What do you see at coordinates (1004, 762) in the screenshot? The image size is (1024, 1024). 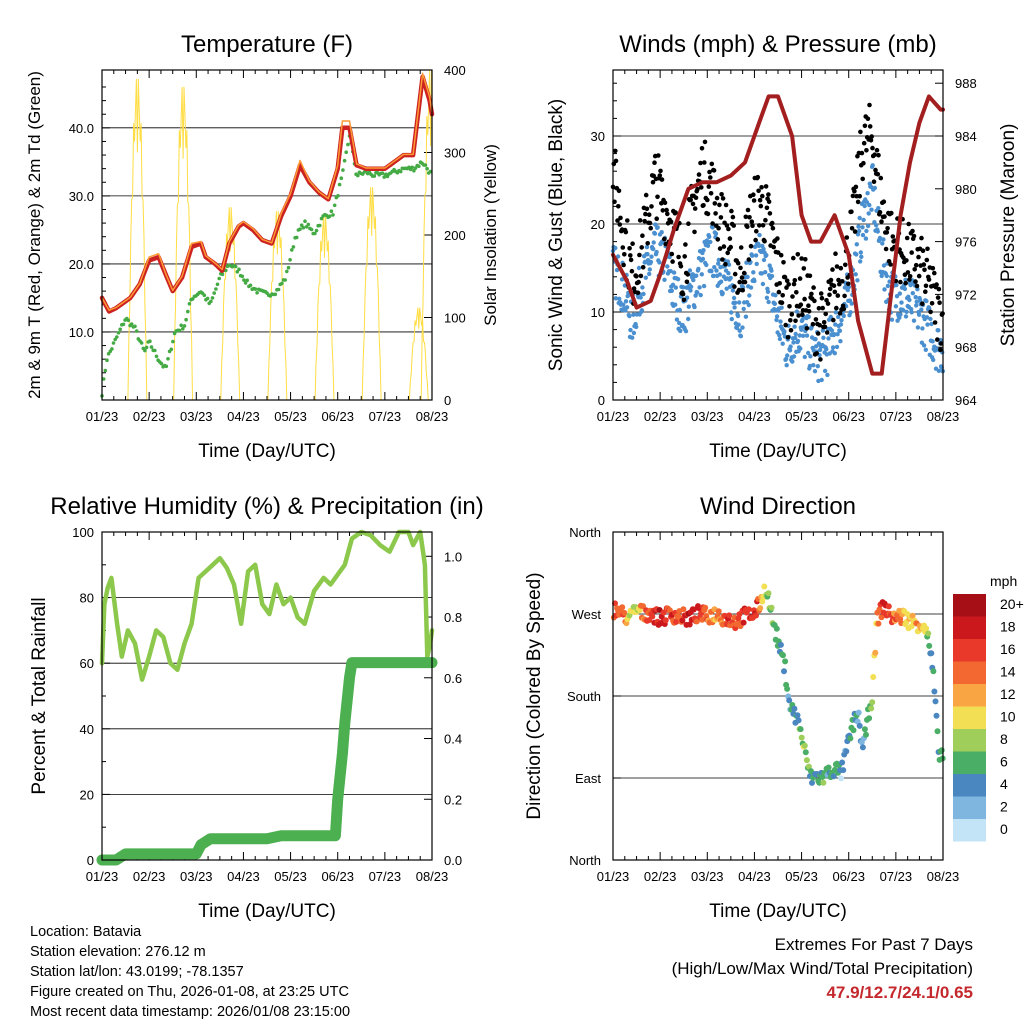 I see `legend-label: 6` at bounding box center [1004, 762].